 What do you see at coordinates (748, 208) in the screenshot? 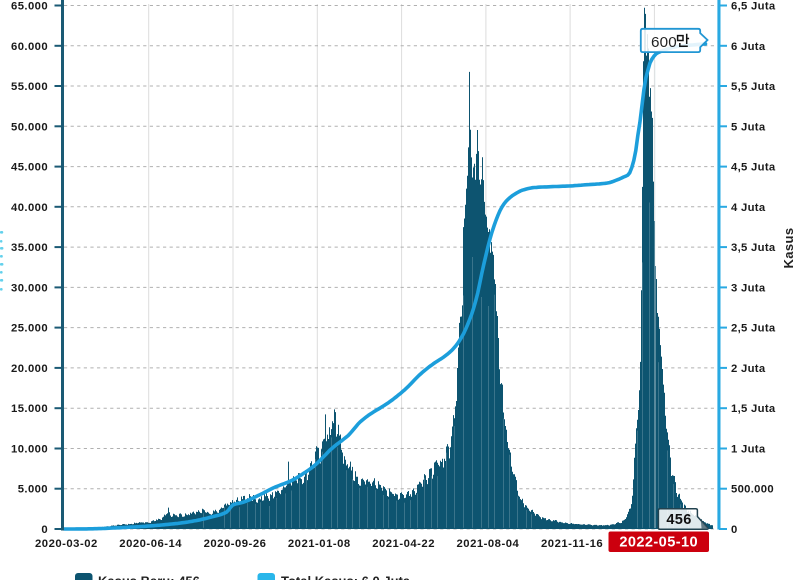
I see `svg-text: 4 Juta` at bounding box center [748, 208].